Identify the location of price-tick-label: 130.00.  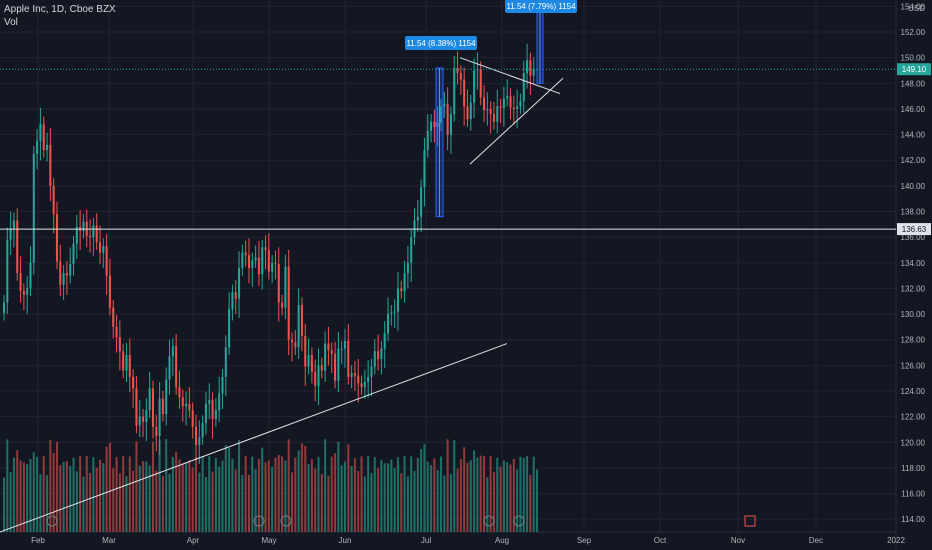
(913, 314).